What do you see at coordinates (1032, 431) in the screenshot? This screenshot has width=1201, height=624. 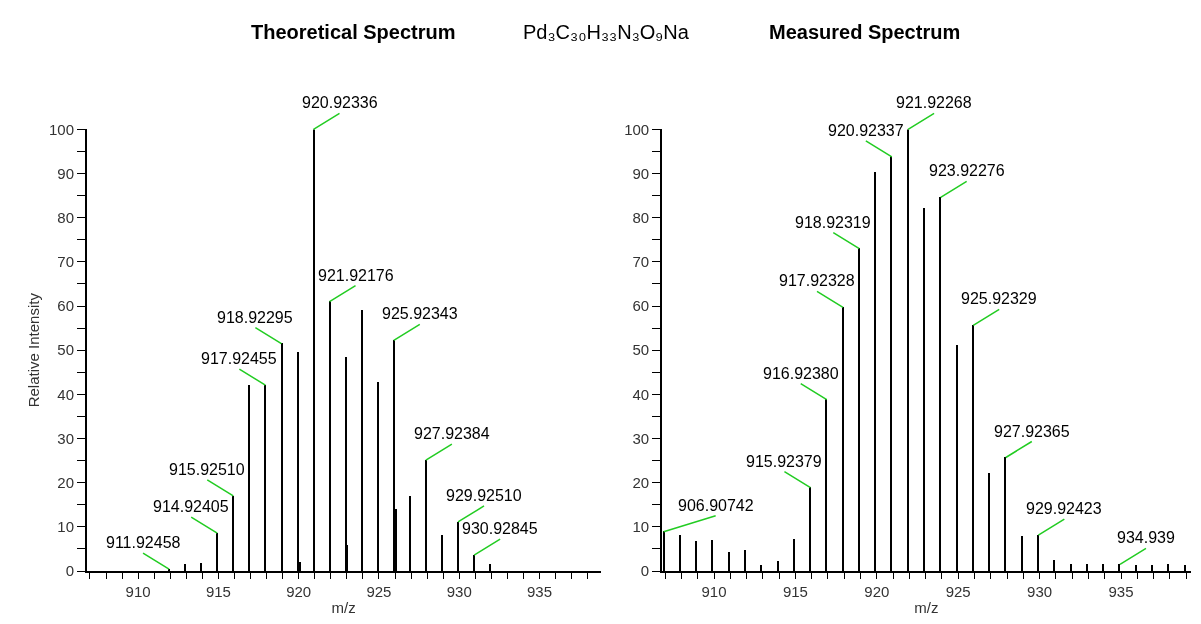 I see `annotation: 927.92365` at bounding box center [1032, 431].